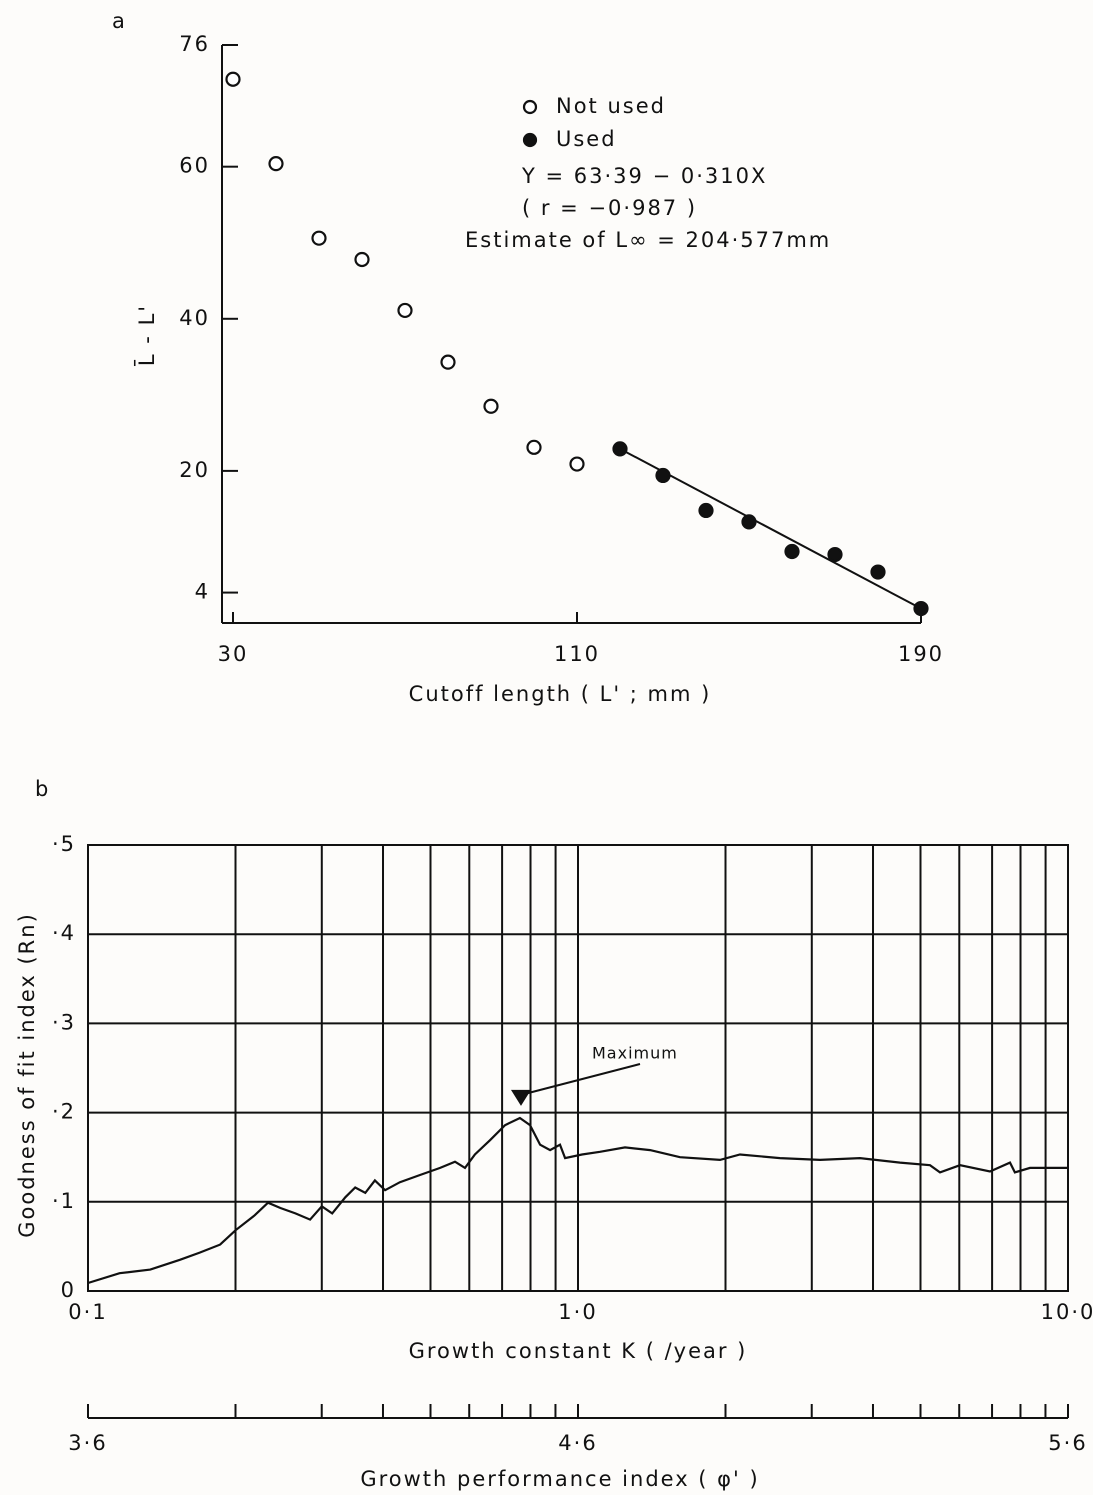 This screenshot has width=1093, height=1495. What do you see at coordinates (582, 1079) in the screenshot?
I see `annotation-arrow` at bounding box center [582, 1079].